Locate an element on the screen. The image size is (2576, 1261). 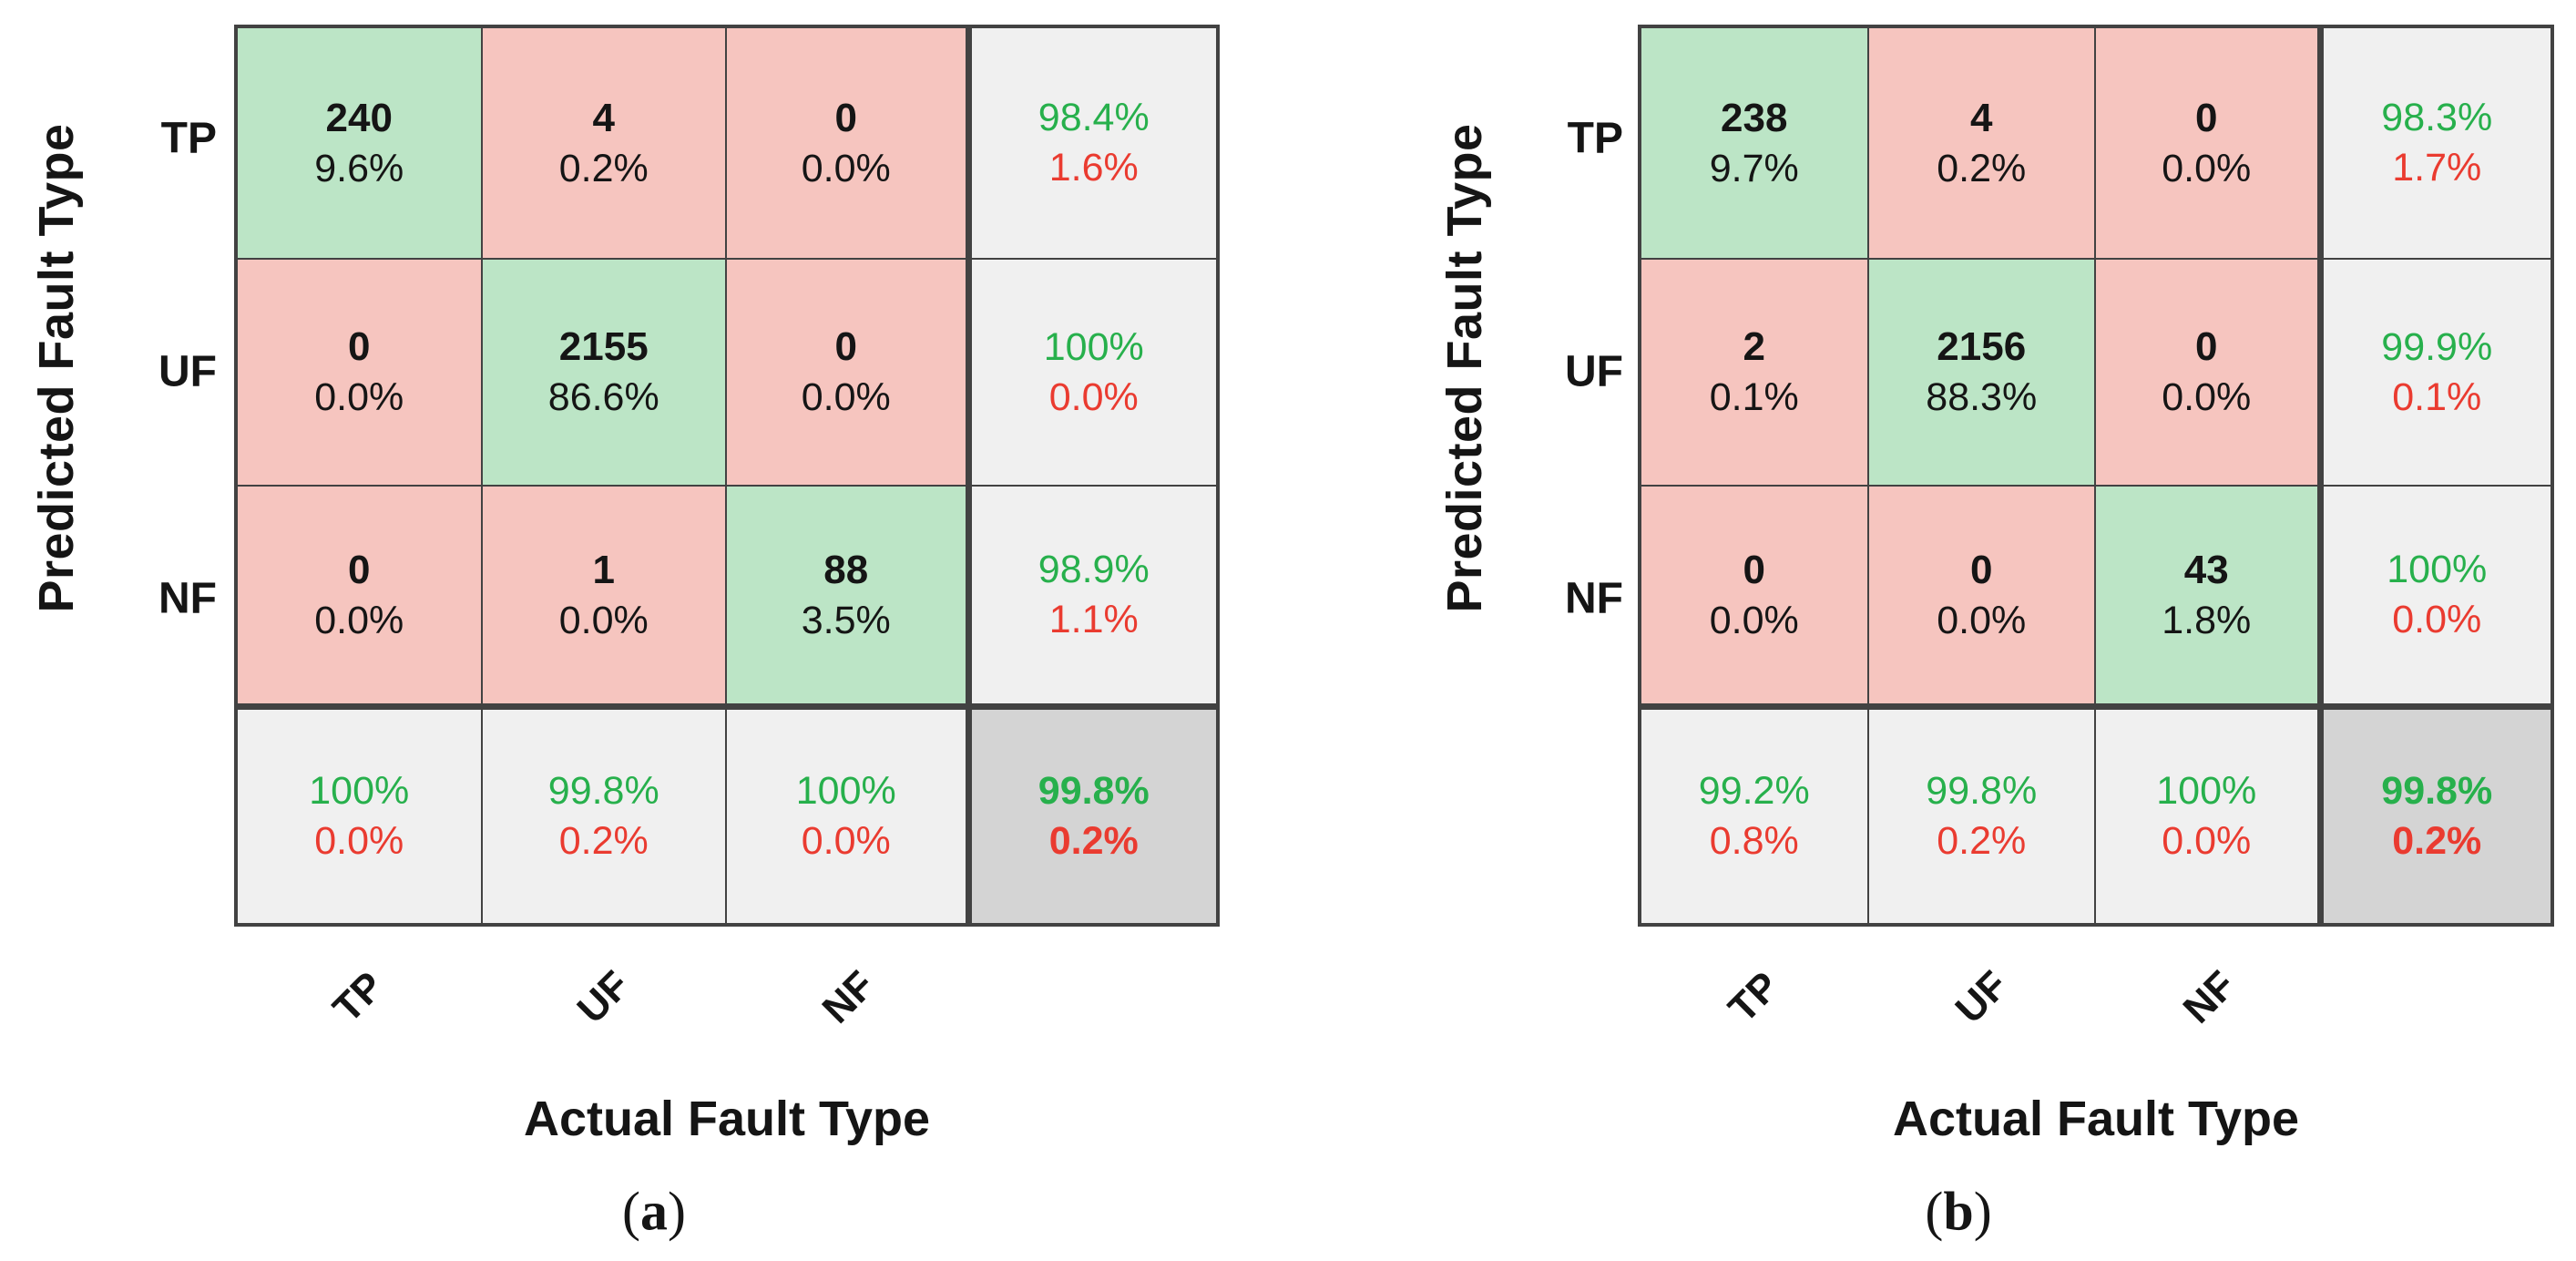
panel-caption-a: (a) is located at coordinates (654, 1213).